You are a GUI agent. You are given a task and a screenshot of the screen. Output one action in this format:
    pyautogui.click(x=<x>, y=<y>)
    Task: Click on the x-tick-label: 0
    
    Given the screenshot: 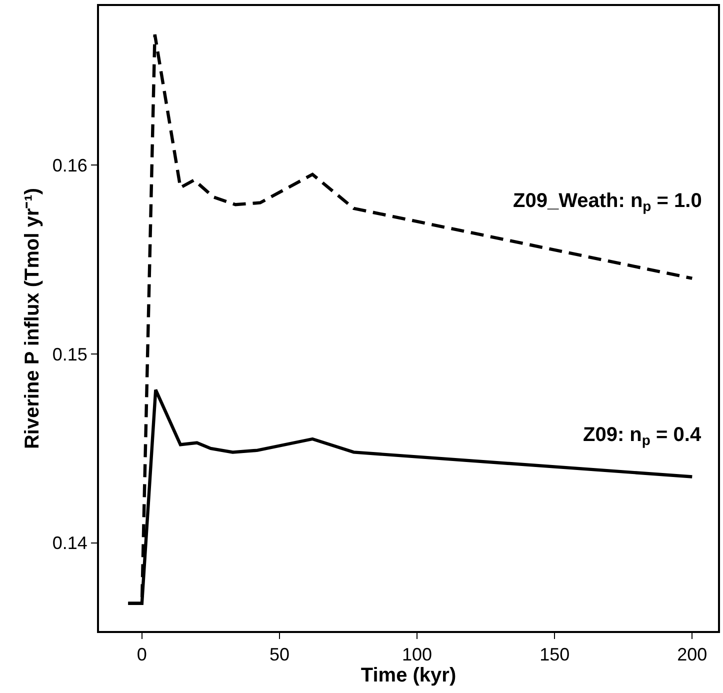 What is the action you would take?
    pyautogui.click(x=141, y=654)
    